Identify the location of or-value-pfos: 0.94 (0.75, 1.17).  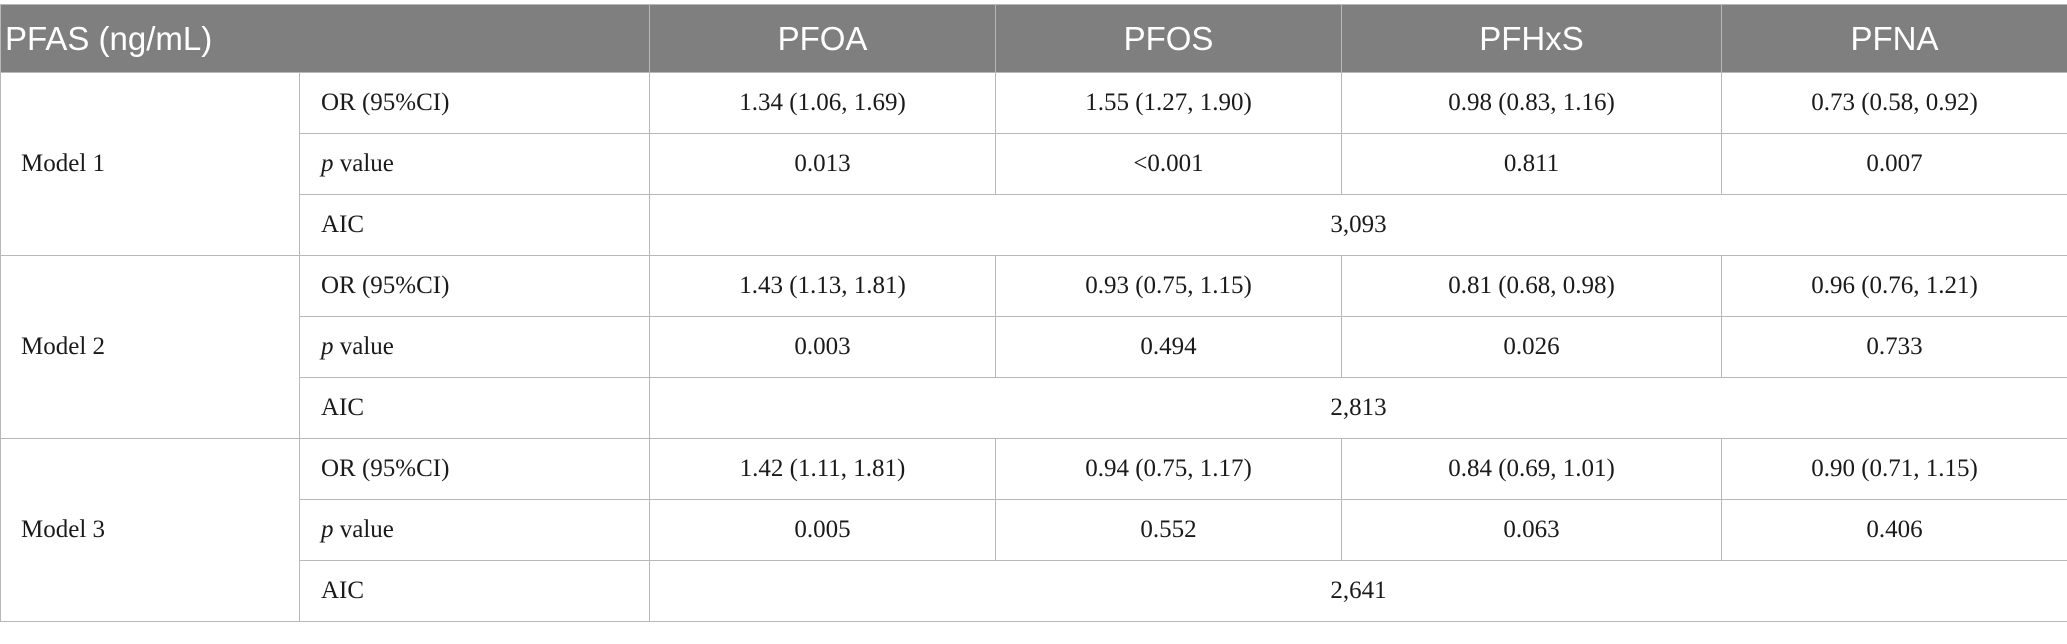
(1169, 469).